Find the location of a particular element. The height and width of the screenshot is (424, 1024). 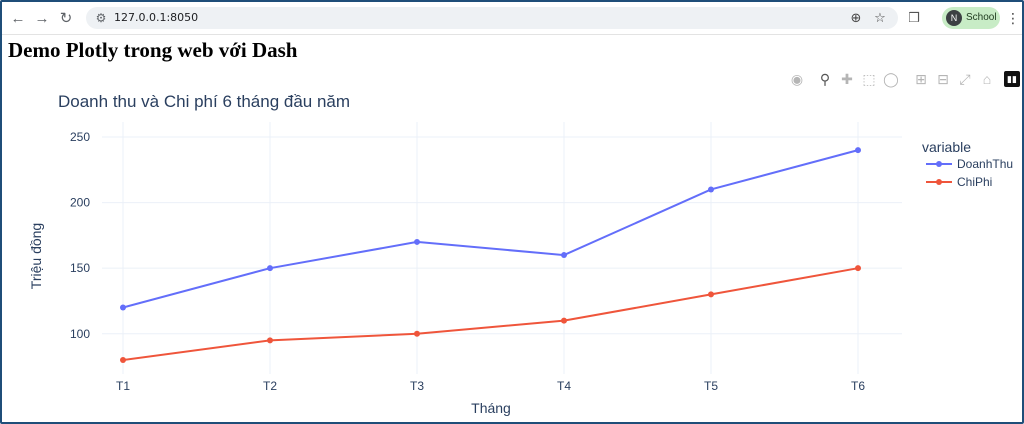

address-bar: ⚙ 127.0.0.1:8050 ⊕ ☆ is located at coordinates (492, 18).